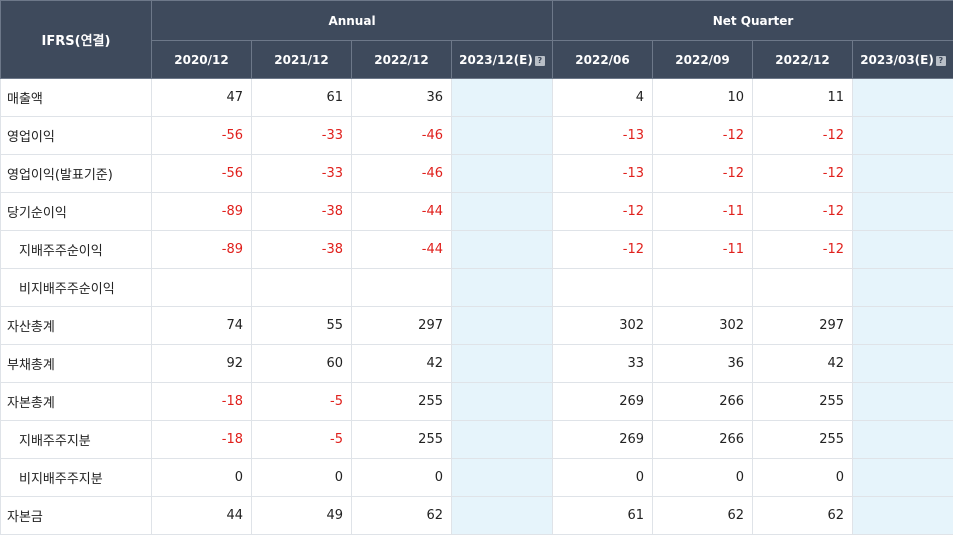 Image resolution: width=953 pixels, height=535 pixels. What do you see at coordinates (302, 364) in the screenshot?
I see `value-cell: 60` at bounding box center [302, 364].